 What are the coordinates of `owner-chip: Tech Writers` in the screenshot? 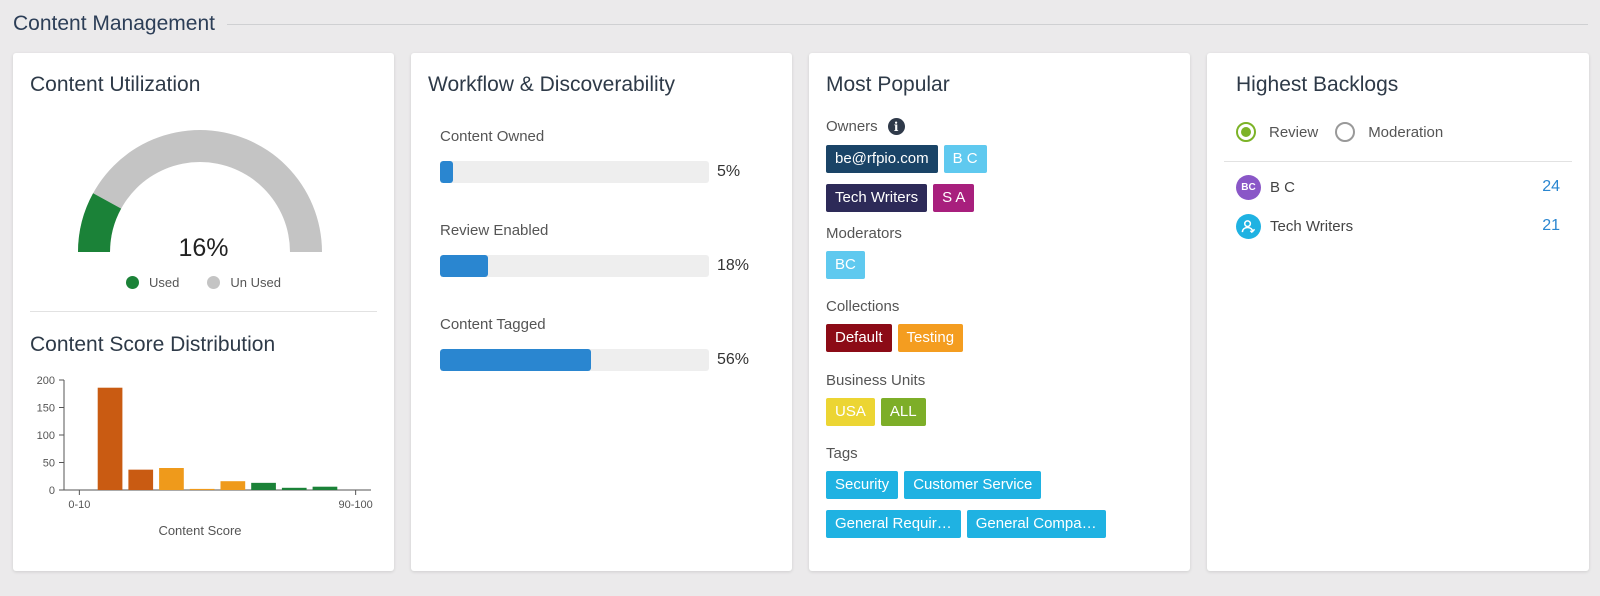 It's located at (877, 198).